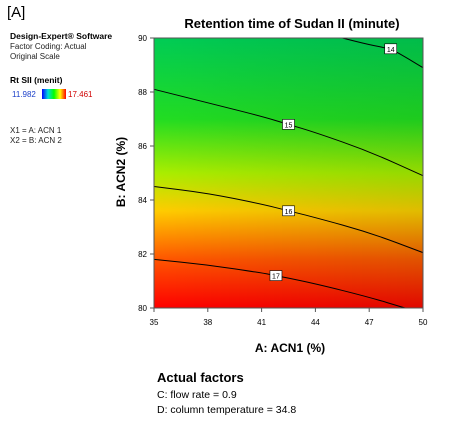 The width and height of the screenshot is (453, 427). Describe the element at coordinates (142, 146) in the screenshot. I see `y-tick-label: 86` at that location.